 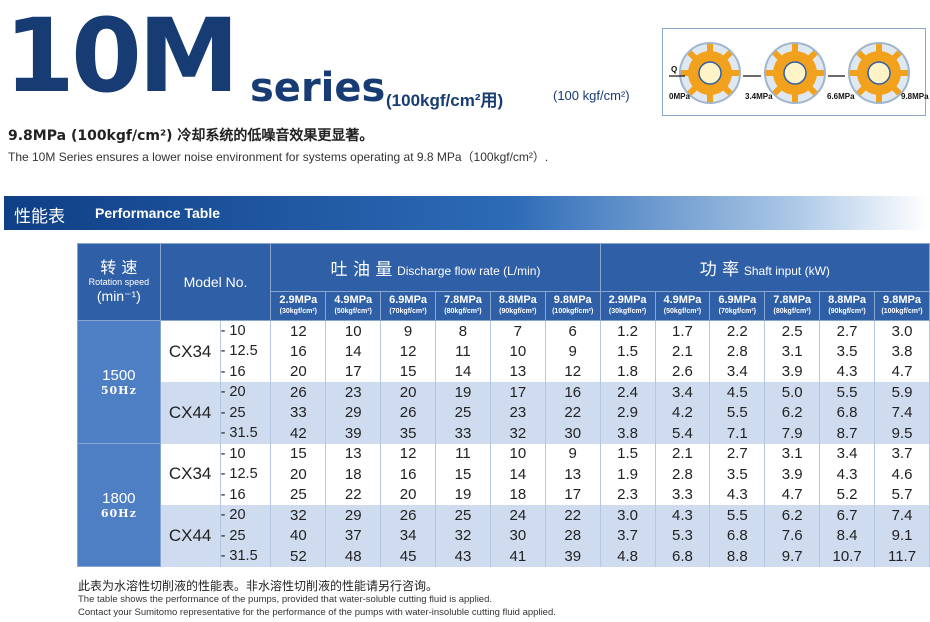 What do you see at coordinates (298, 306) in the screenshot?
I see `flow-pressure-header: 2.9MPa (30kgf/cm²)` at bounding box center [298, 306].